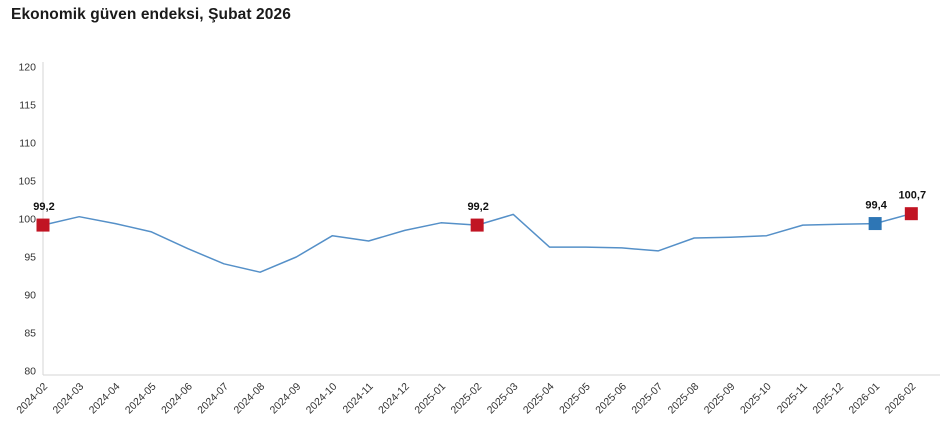  Describe the element at coordinates (720, 399) in the screenshot. I see `x-axis-label: 2025-09` at that location.